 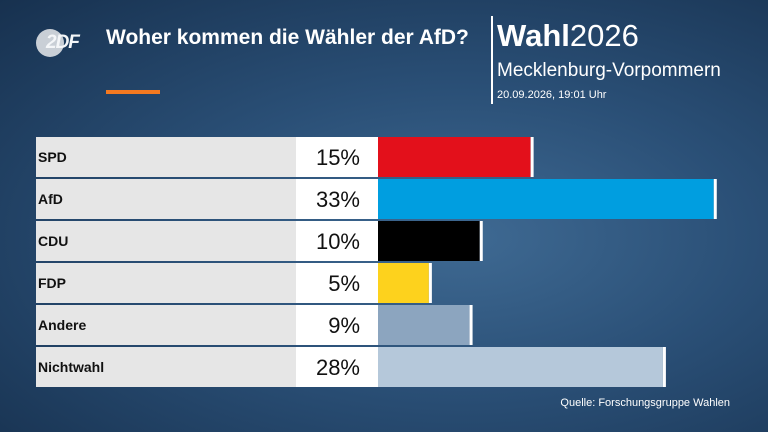 I want to click on bar-nichtwahl, so click(x=520, y=367).